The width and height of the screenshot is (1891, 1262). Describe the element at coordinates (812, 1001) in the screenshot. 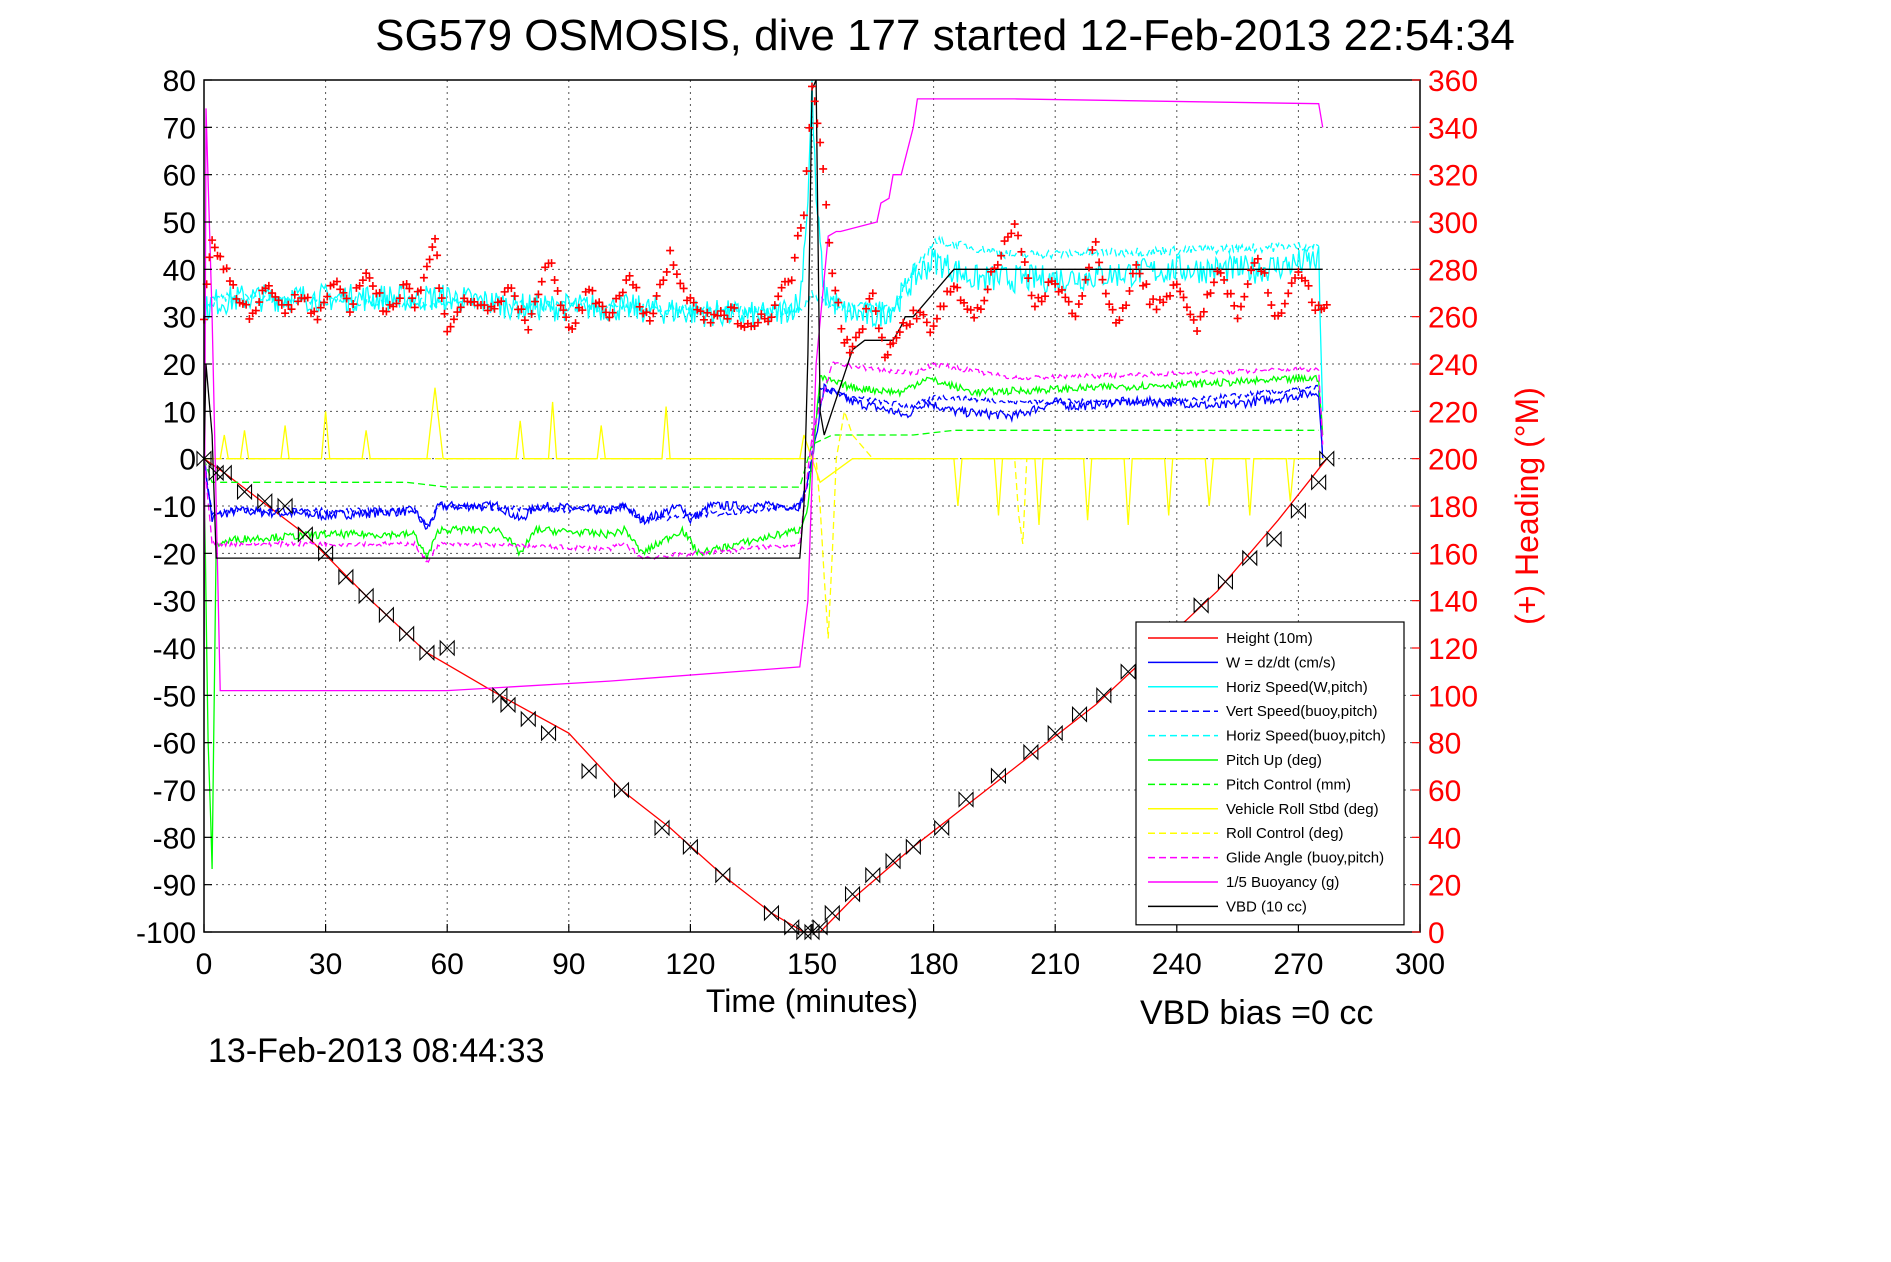

I see `x-axis-label: Time (minutes)` at that location.